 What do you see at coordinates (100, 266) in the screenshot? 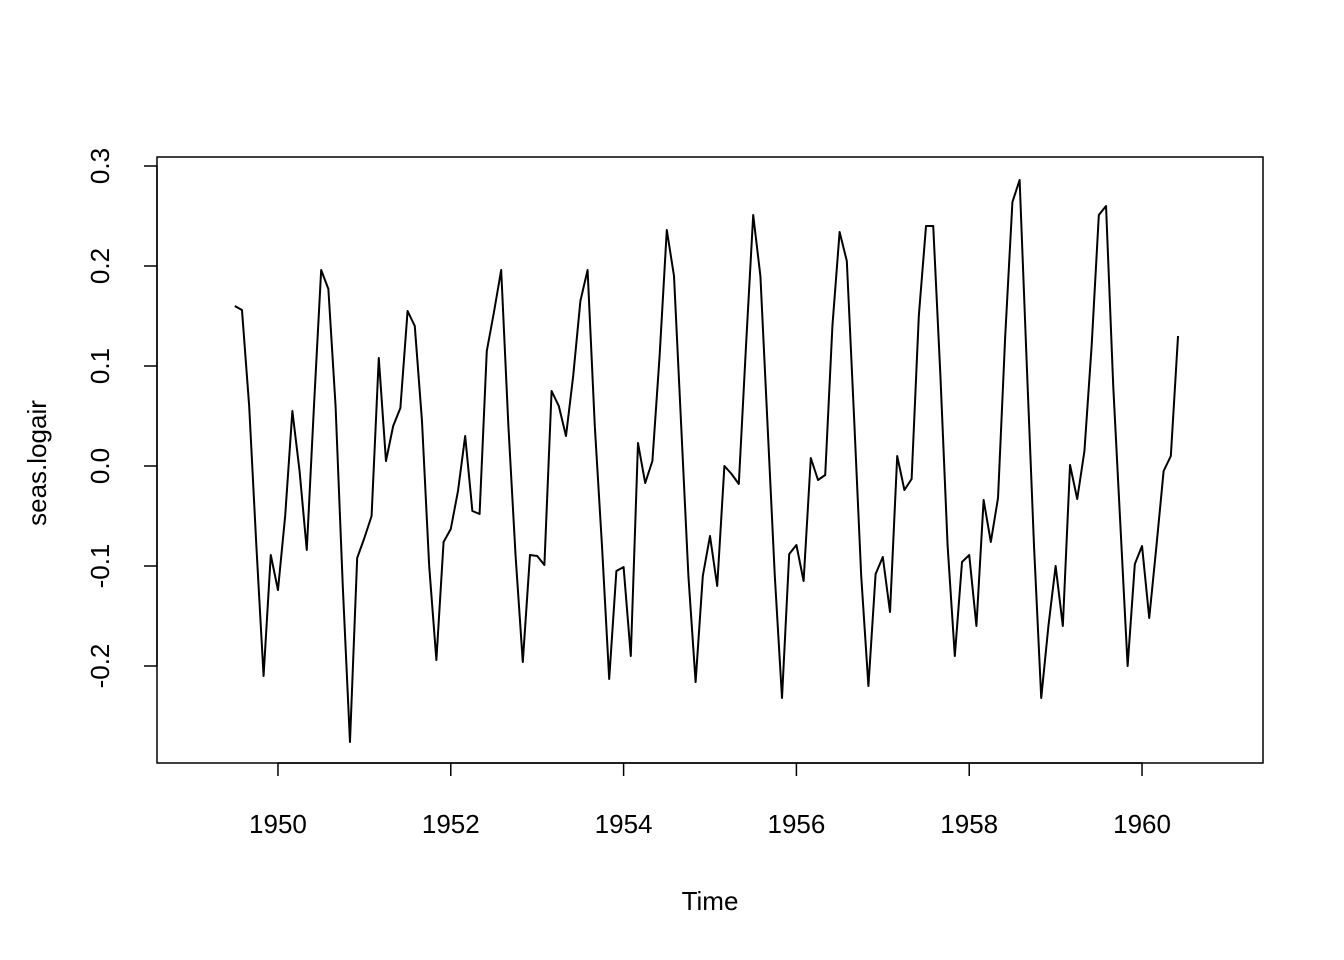
I see `y-tick-label: 0.2` at bounding box center [100, 266].